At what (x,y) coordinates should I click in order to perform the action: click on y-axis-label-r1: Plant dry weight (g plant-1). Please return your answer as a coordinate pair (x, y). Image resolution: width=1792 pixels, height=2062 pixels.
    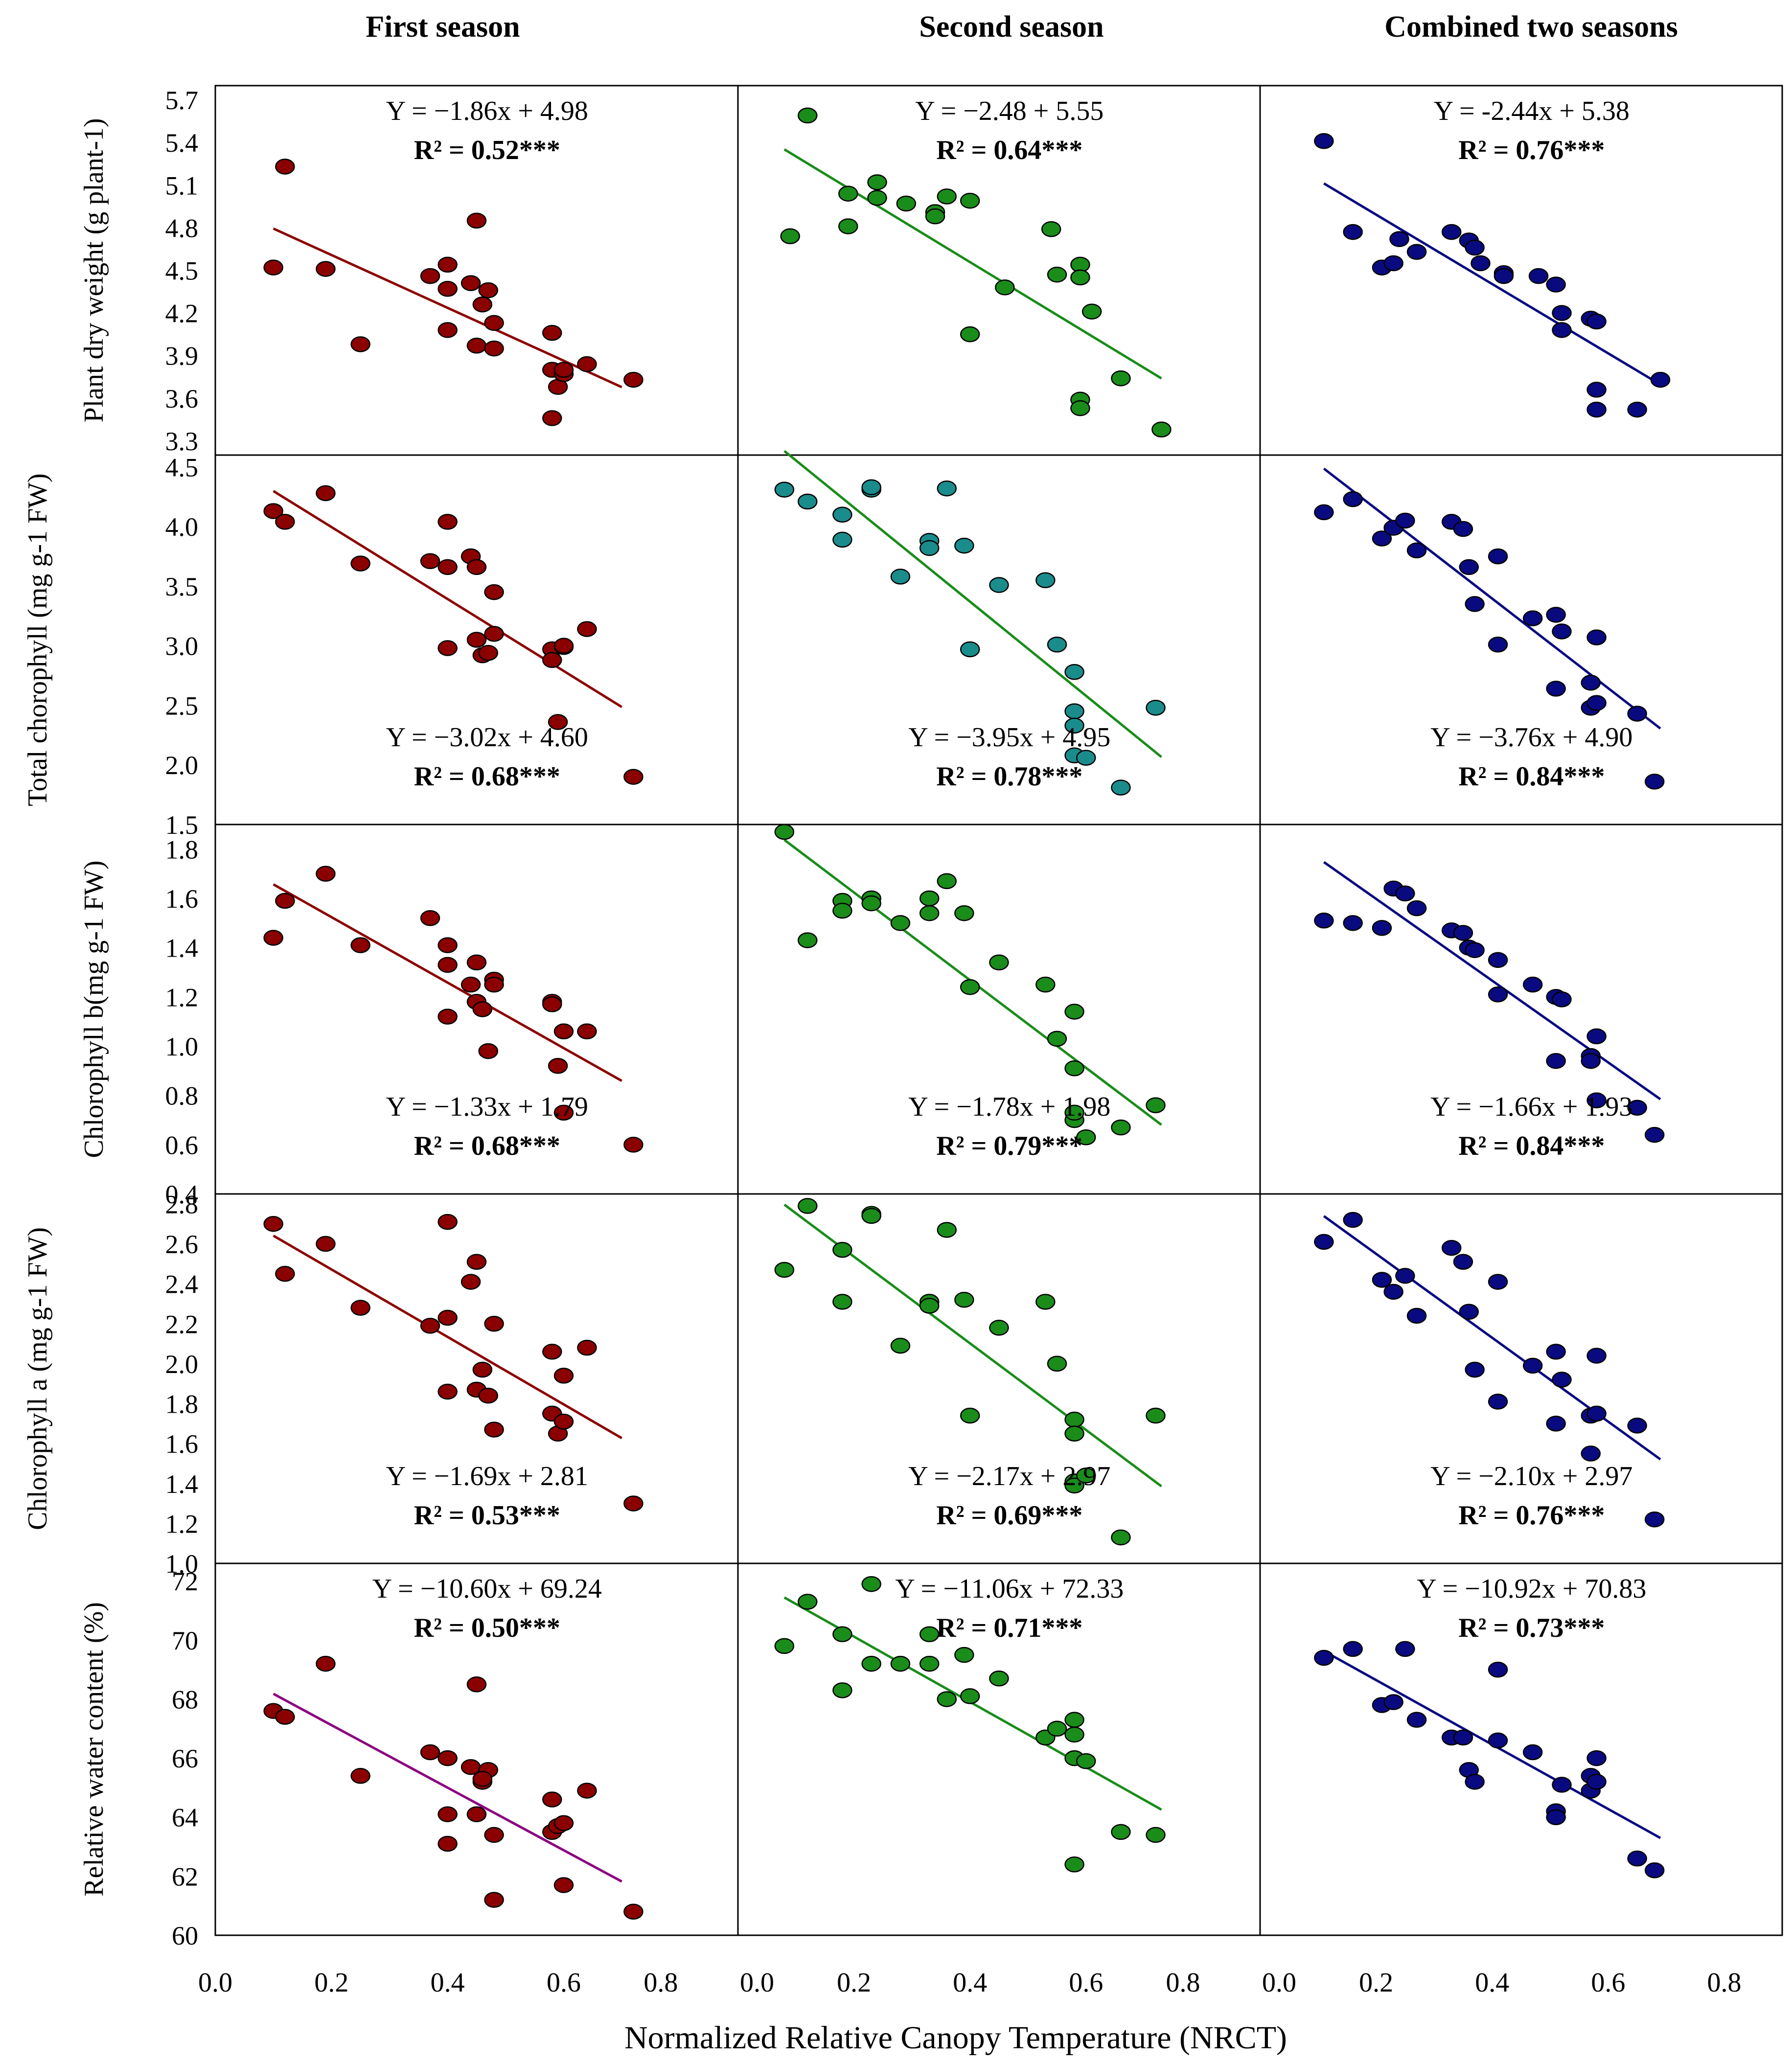
    Looking at the image, I should click on (94, 270).